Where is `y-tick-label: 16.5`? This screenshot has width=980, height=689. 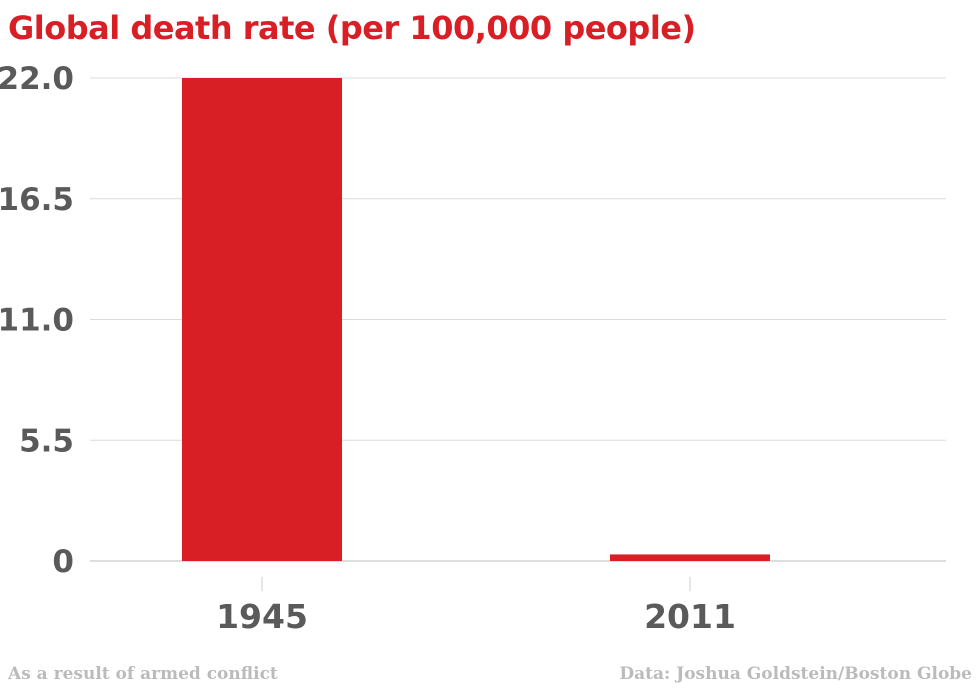
y-tick-label: 16.5 is located at coordinates (37, 200).